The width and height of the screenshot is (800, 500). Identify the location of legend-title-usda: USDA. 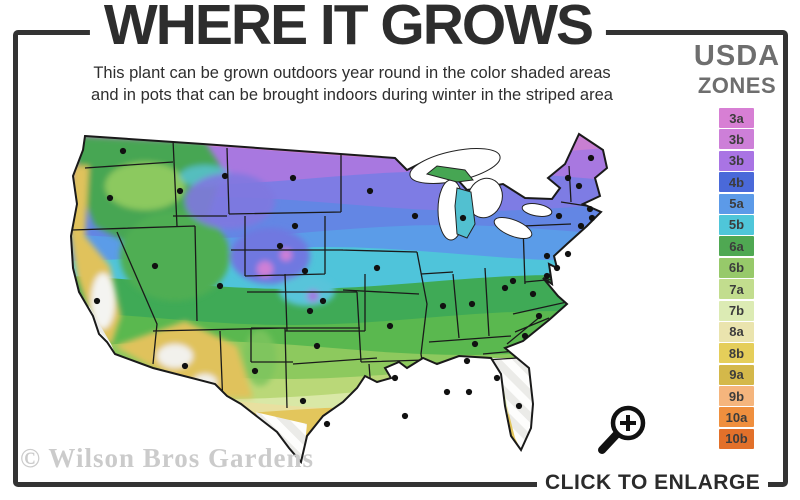
(737, 56).